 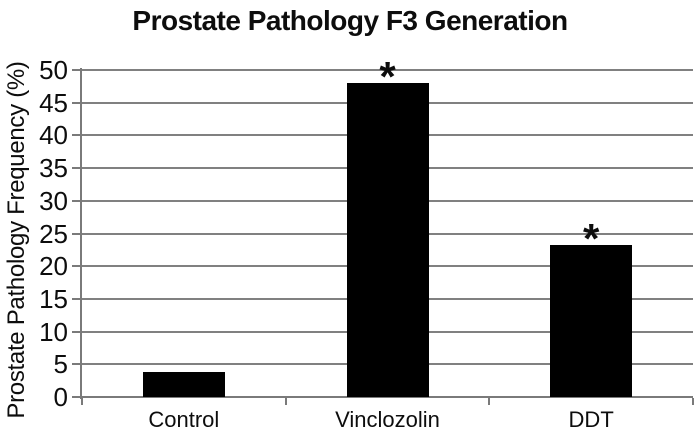 I want to click on bar-ddt, so click(x=591, y=320).